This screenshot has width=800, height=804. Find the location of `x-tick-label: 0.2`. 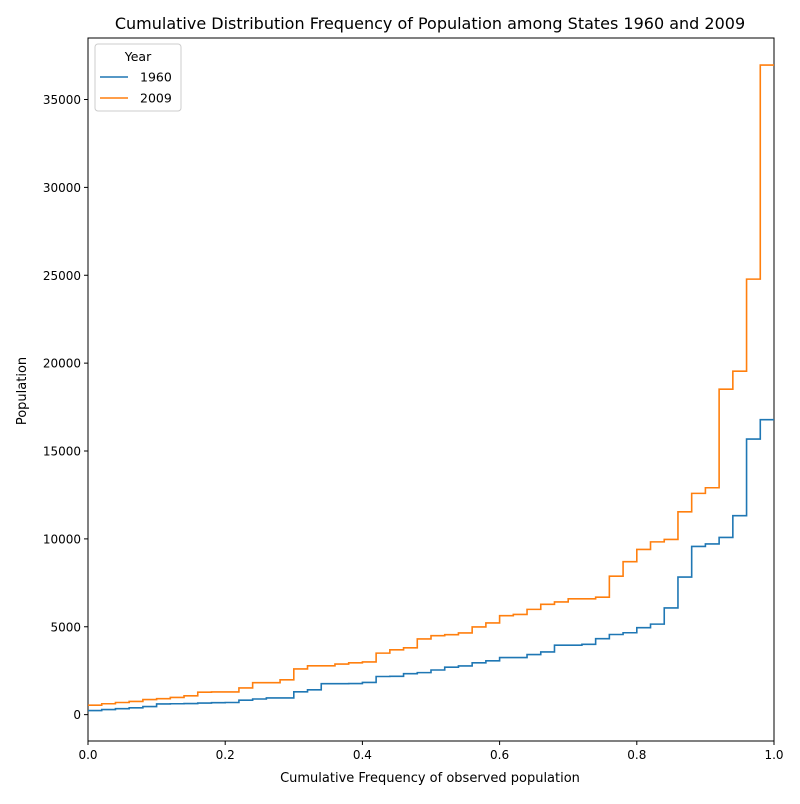

x-tick-label: 0.2 is located at coordinates (225, 755).